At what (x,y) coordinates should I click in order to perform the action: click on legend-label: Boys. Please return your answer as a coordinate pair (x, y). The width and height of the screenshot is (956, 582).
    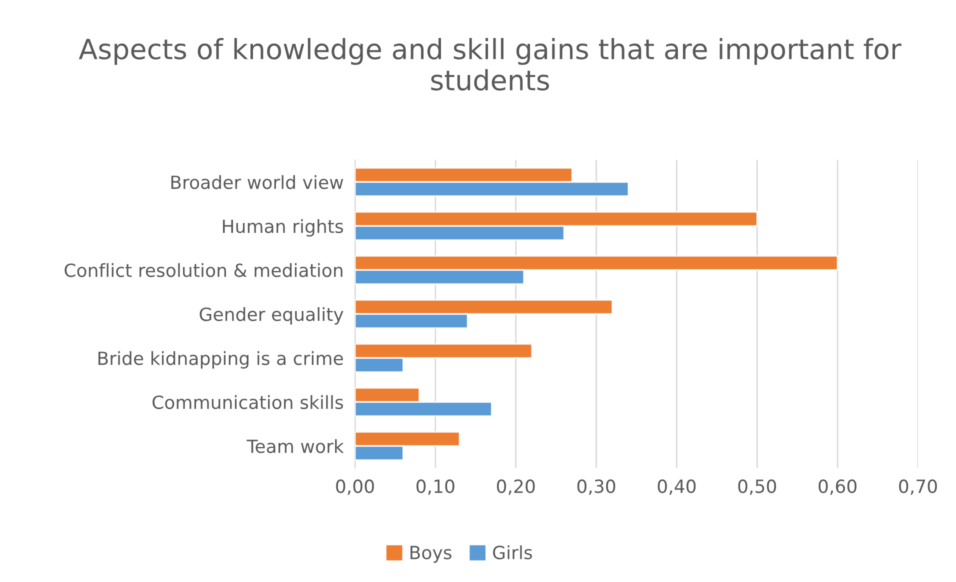
    Looking at the image, I should click on (431, 554).